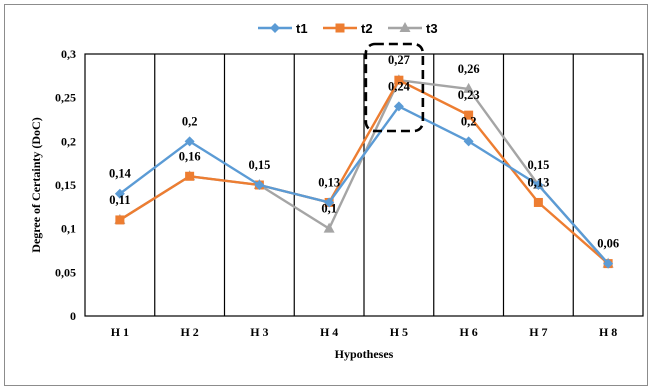 Image resolution: width=654 pixels, height=391 pixels. I want to click on legend-item-t1: t1, so click(283, 28).